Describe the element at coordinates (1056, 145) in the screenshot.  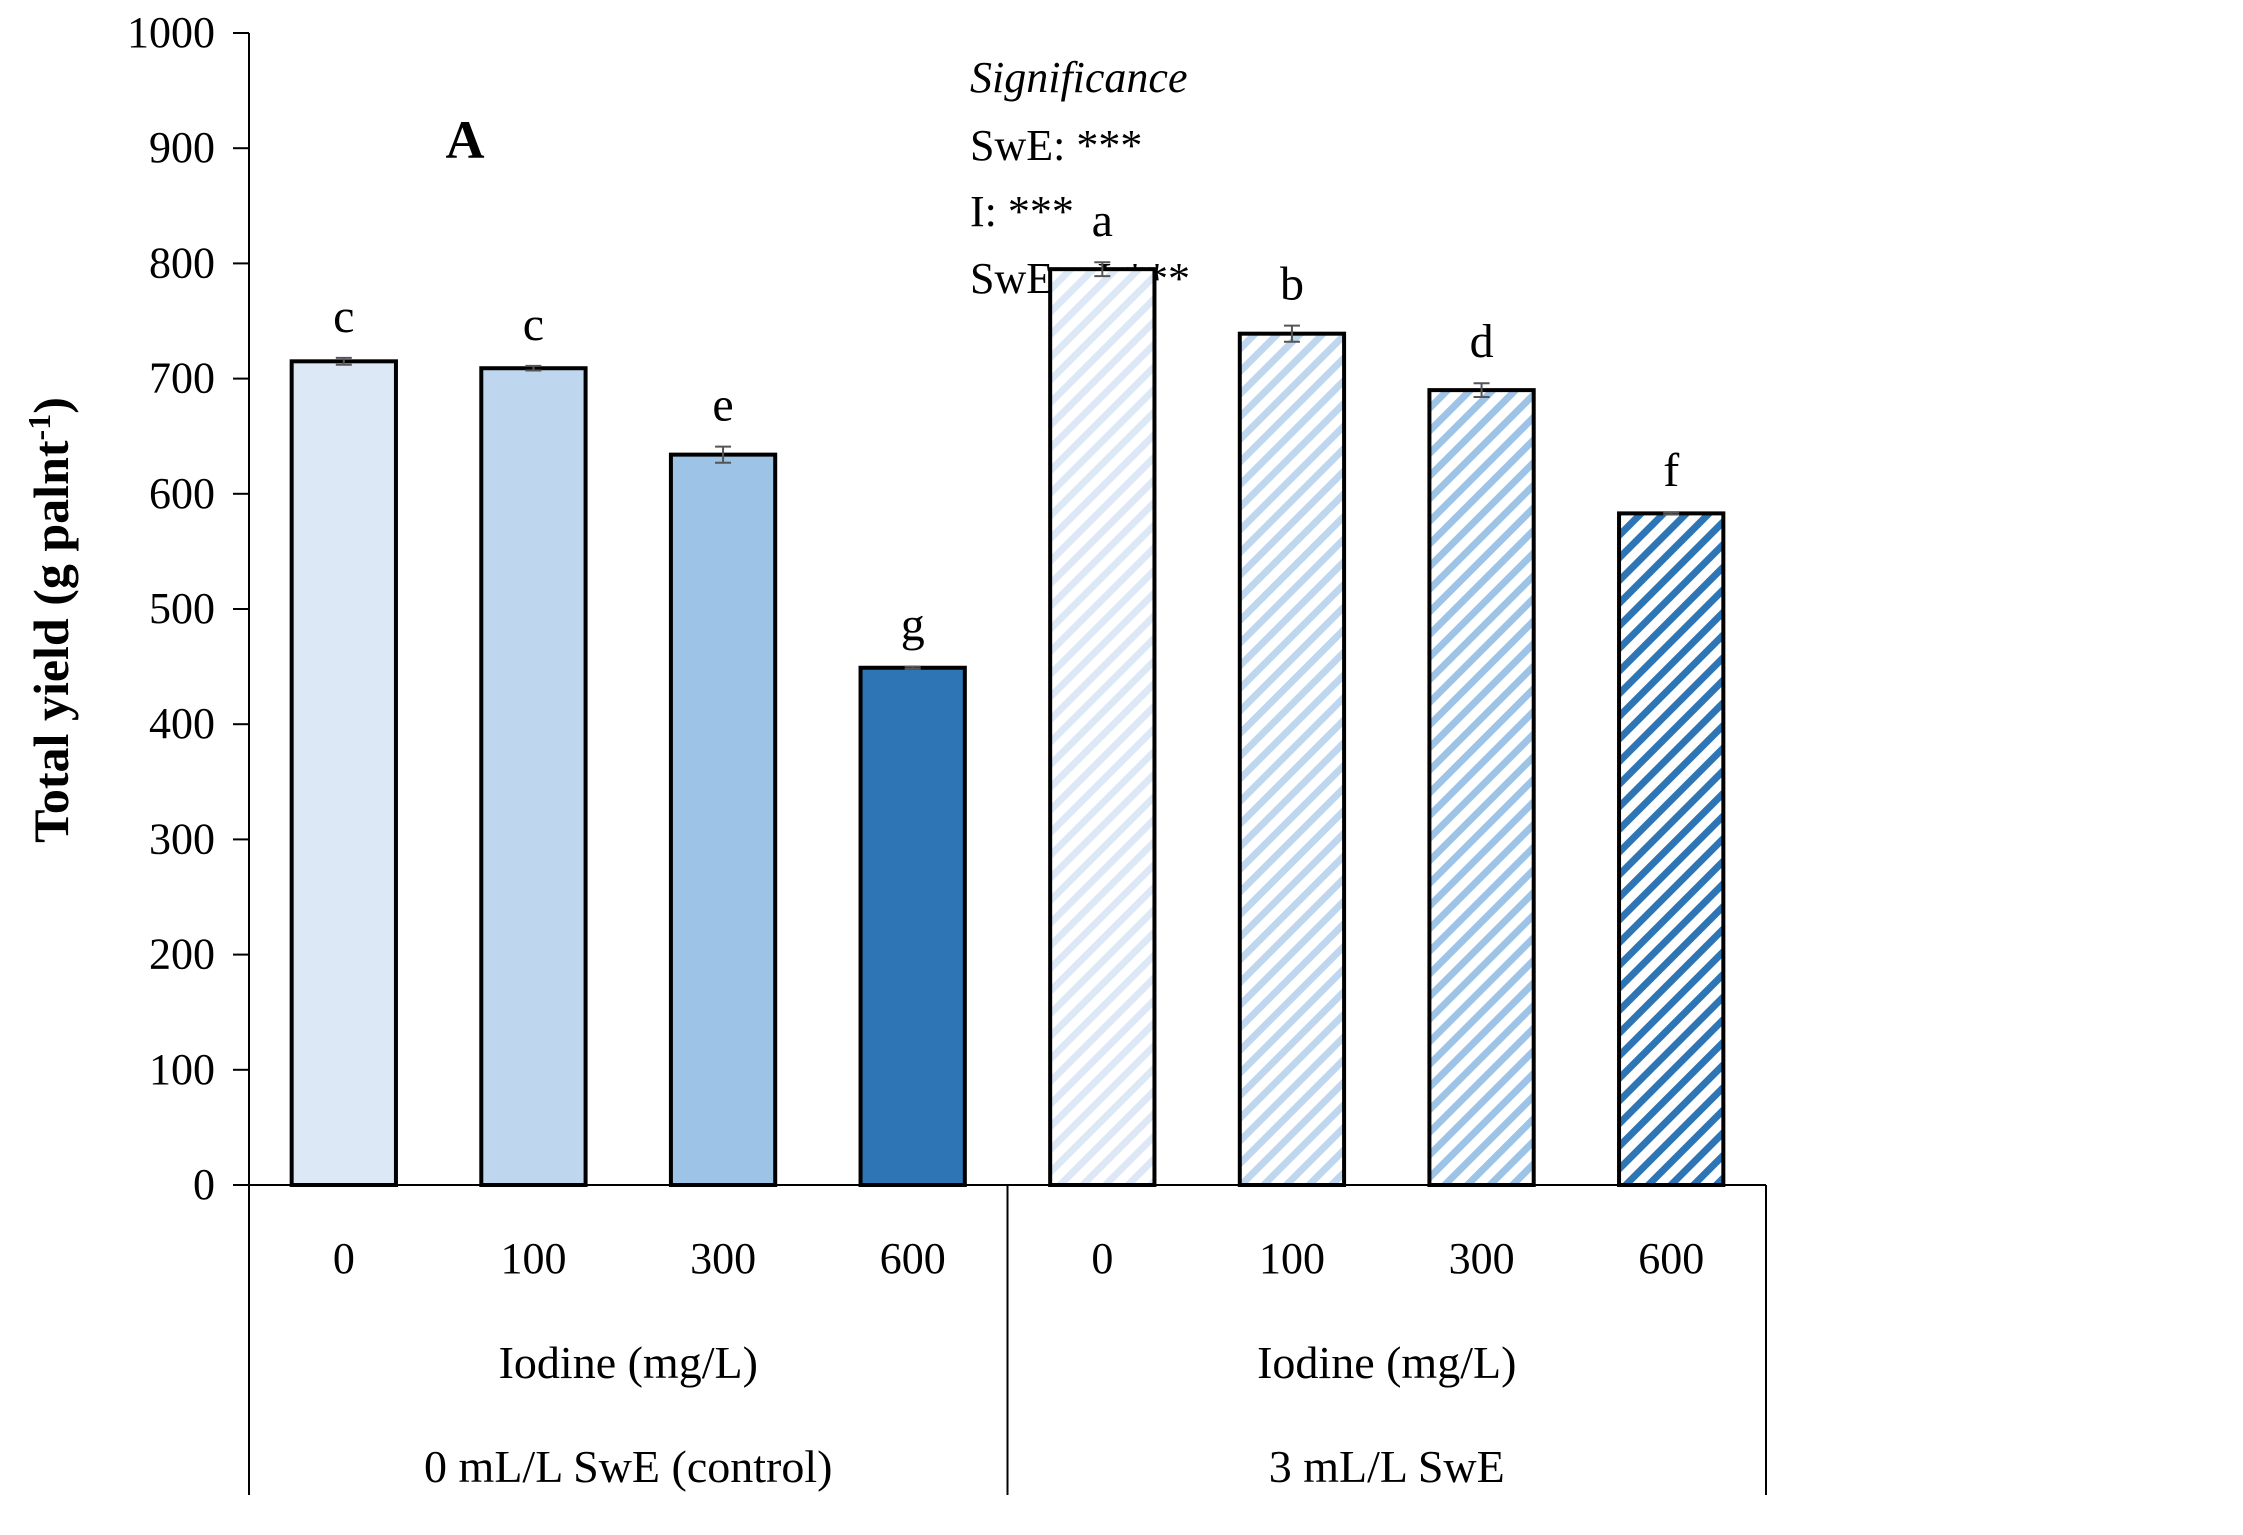
I see `significance-swe: SwE: ***` at that location.